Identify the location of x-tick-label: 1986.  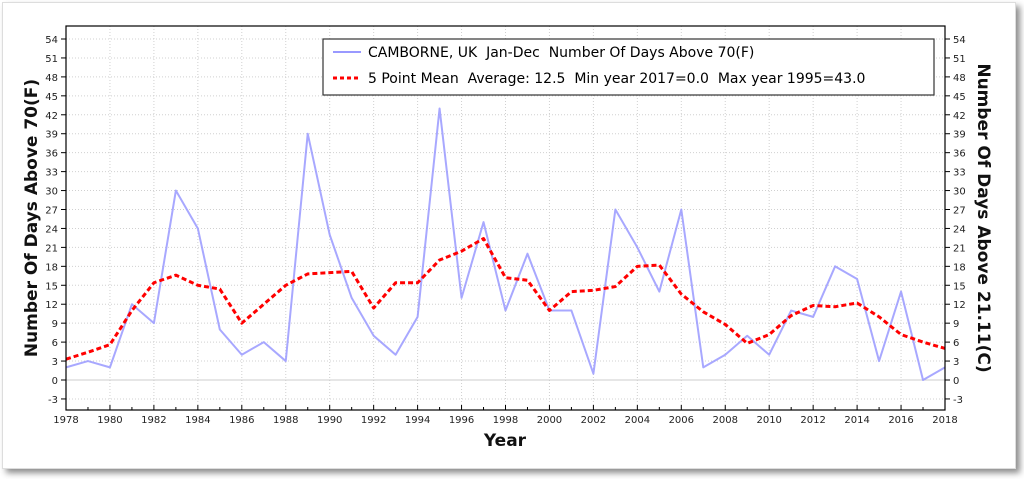
(241, 420).